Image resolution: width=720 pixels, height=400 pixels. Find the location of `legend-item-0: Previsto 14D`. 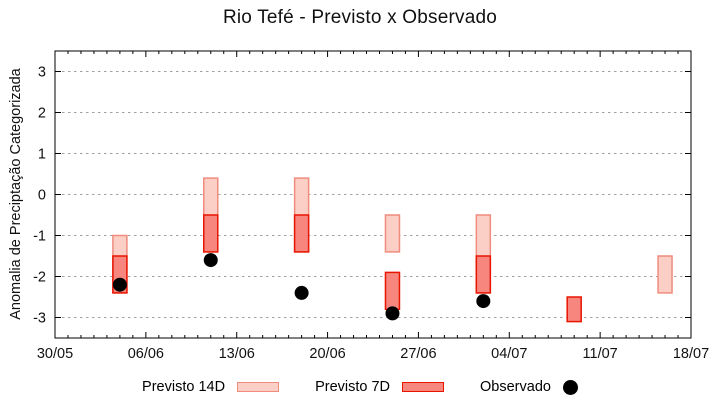

legend-item-0: Previsto 14D is located at coordinates (211, 387).